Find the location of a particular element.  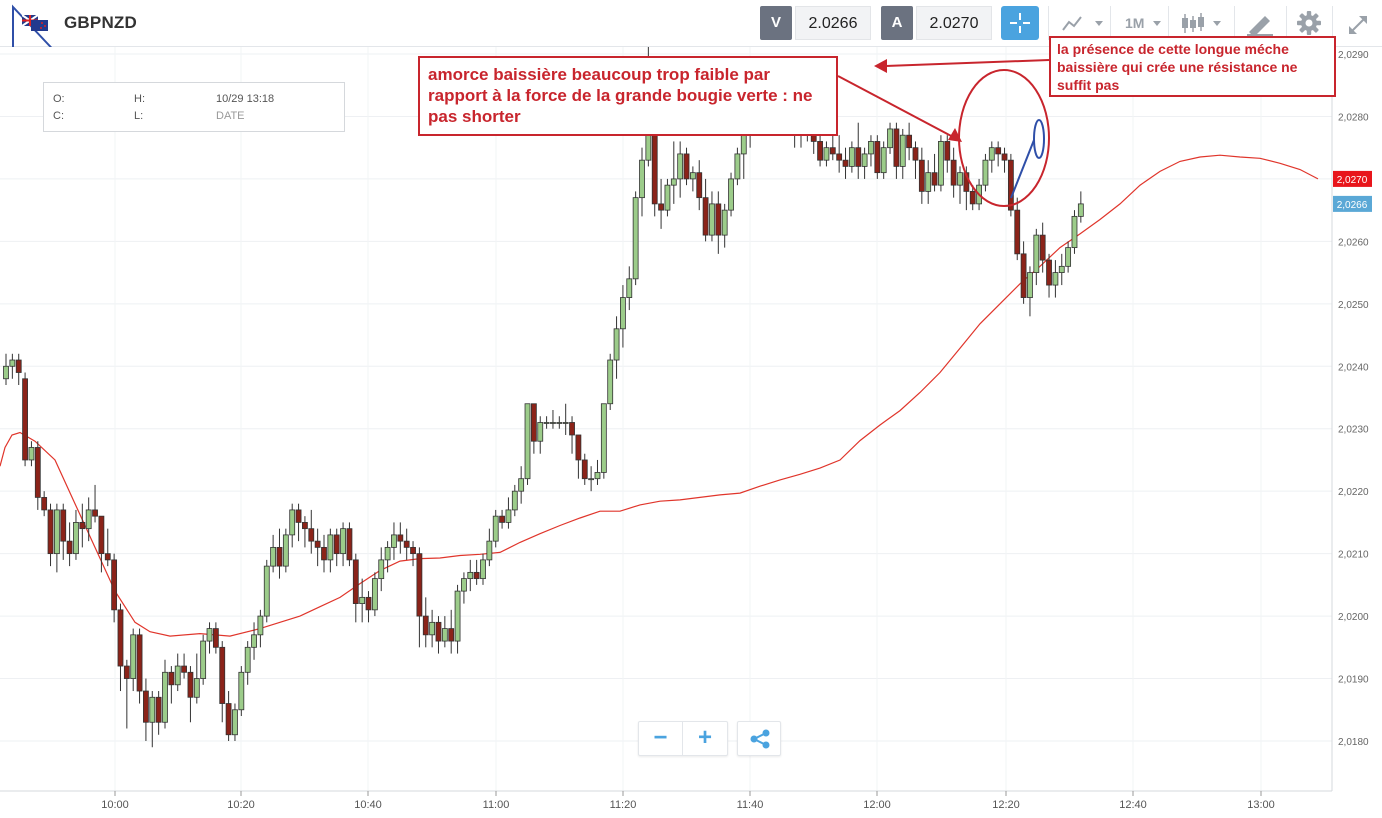

blue-pointer-line is located at coordinates (1022, 169).